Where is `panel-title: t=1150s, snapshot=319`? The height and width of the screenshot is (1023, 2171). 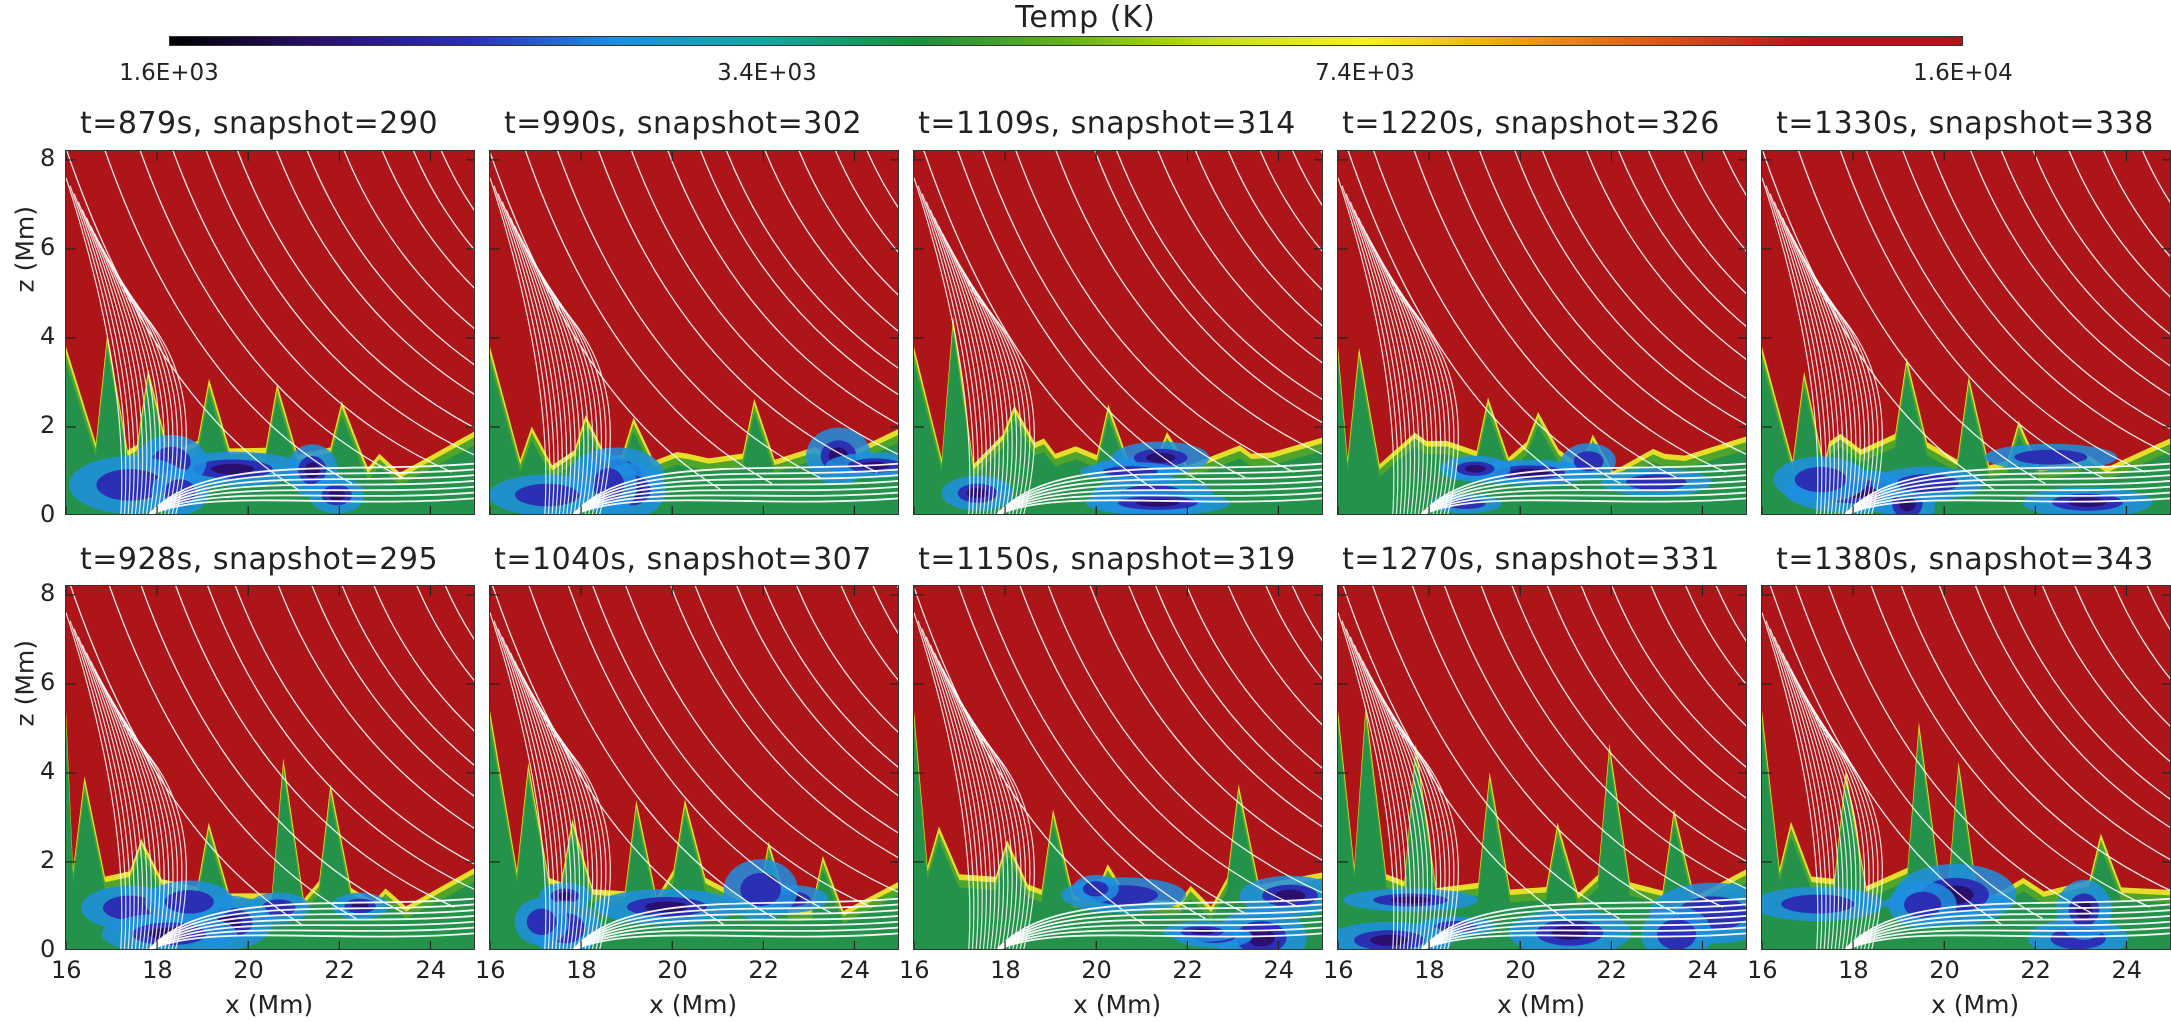
panel-title: t=1150s, snapshot=319 is located at coordinates (1107, 559).